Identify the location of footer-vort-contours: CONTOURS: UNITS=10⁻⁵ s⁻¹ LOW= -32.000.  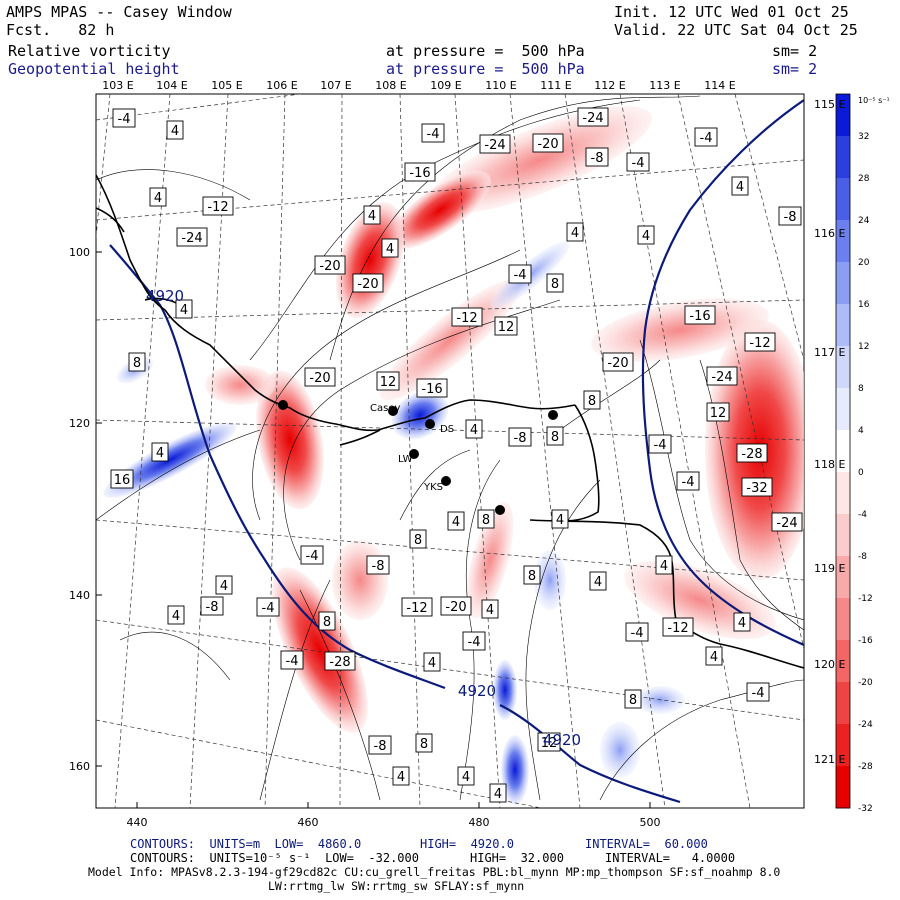
(274, 858).